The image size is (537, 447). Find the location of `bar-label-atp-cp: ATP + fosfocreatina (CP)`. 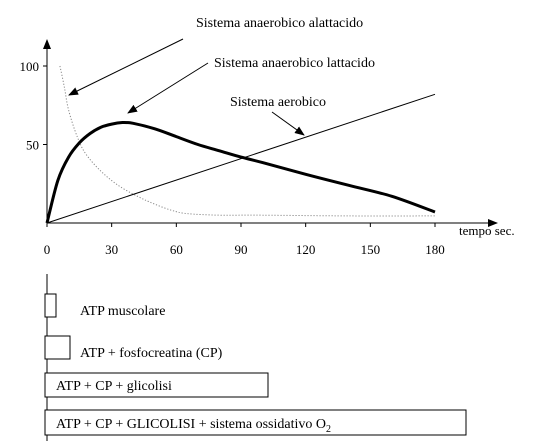

bar-label-atp-cp: ATP + fosfocreatina (CP) is located at coordinates (151, 353).